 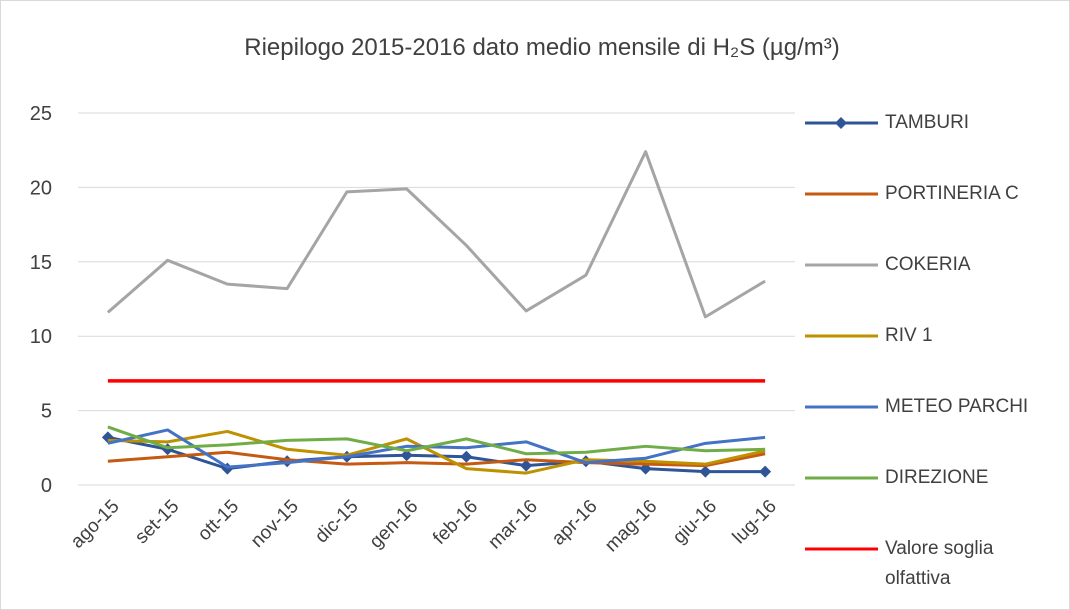 What do you see at coordinates (46, 486) in the screenshot?
I see `y-tick-label: 0` at bounding box center [46, 486].